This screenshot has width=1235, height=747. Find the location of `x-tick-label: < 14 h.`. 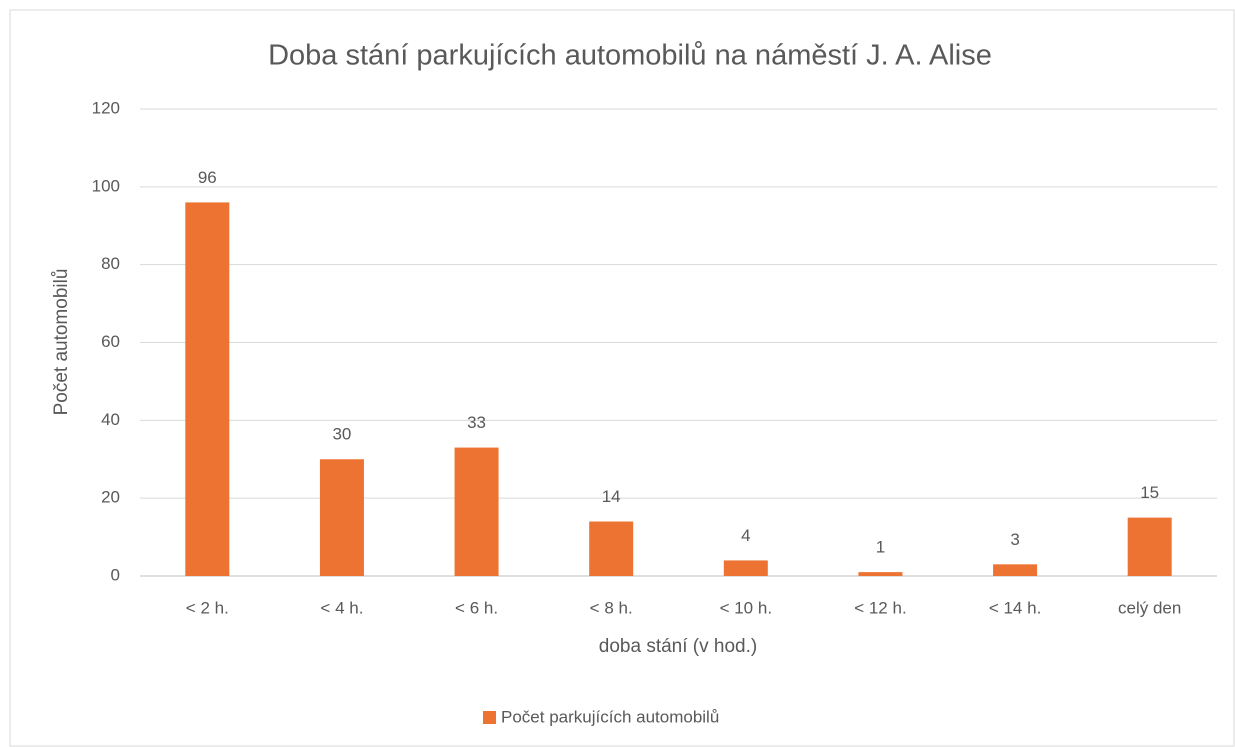

x-tick-label: < 14 h. is located at coordinates (1015, 607).